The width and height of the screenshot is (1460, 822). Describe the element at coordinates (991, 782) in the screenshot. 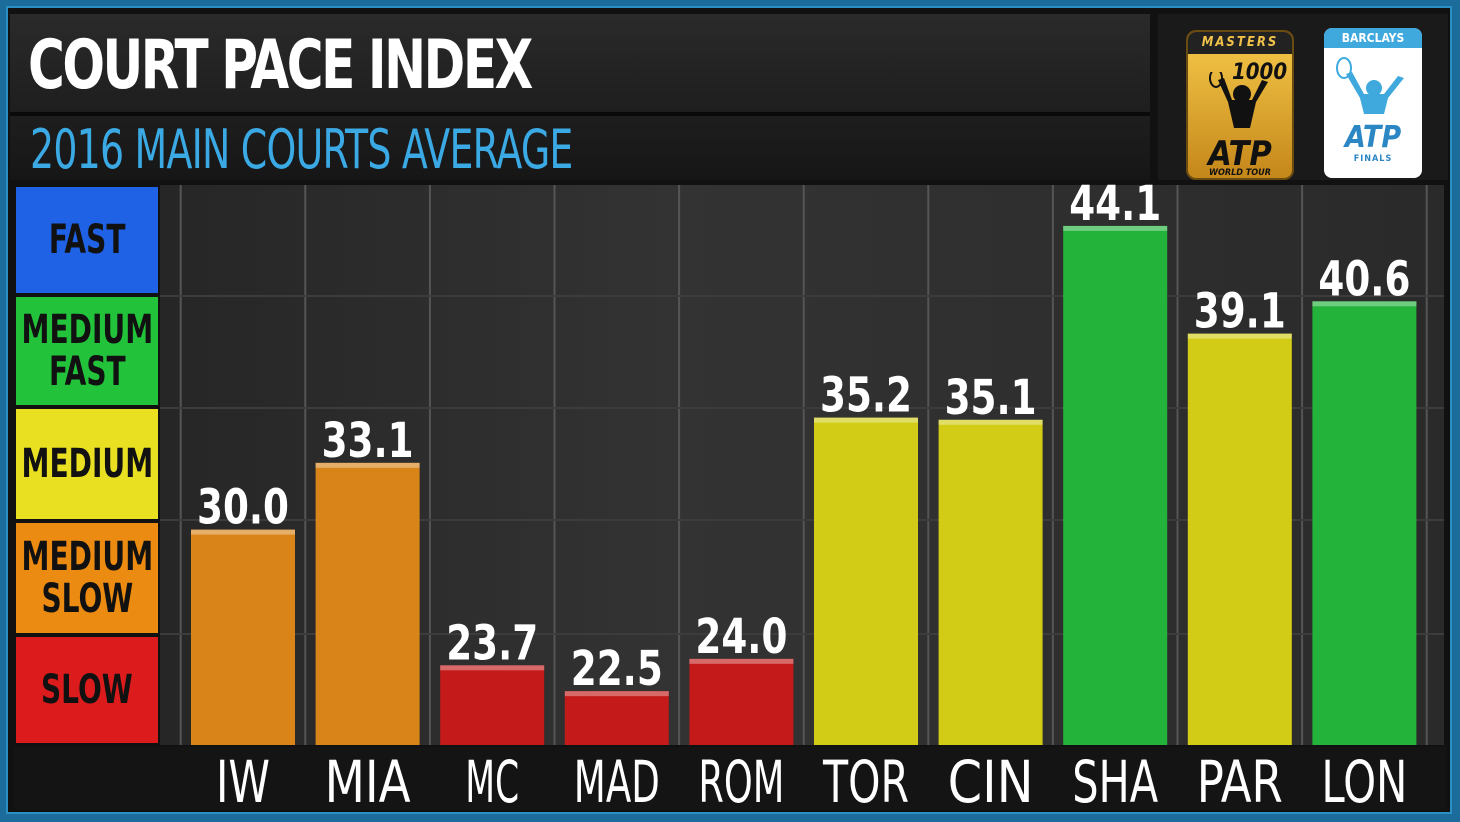

I see `category-label-cin: CIN` at that location.